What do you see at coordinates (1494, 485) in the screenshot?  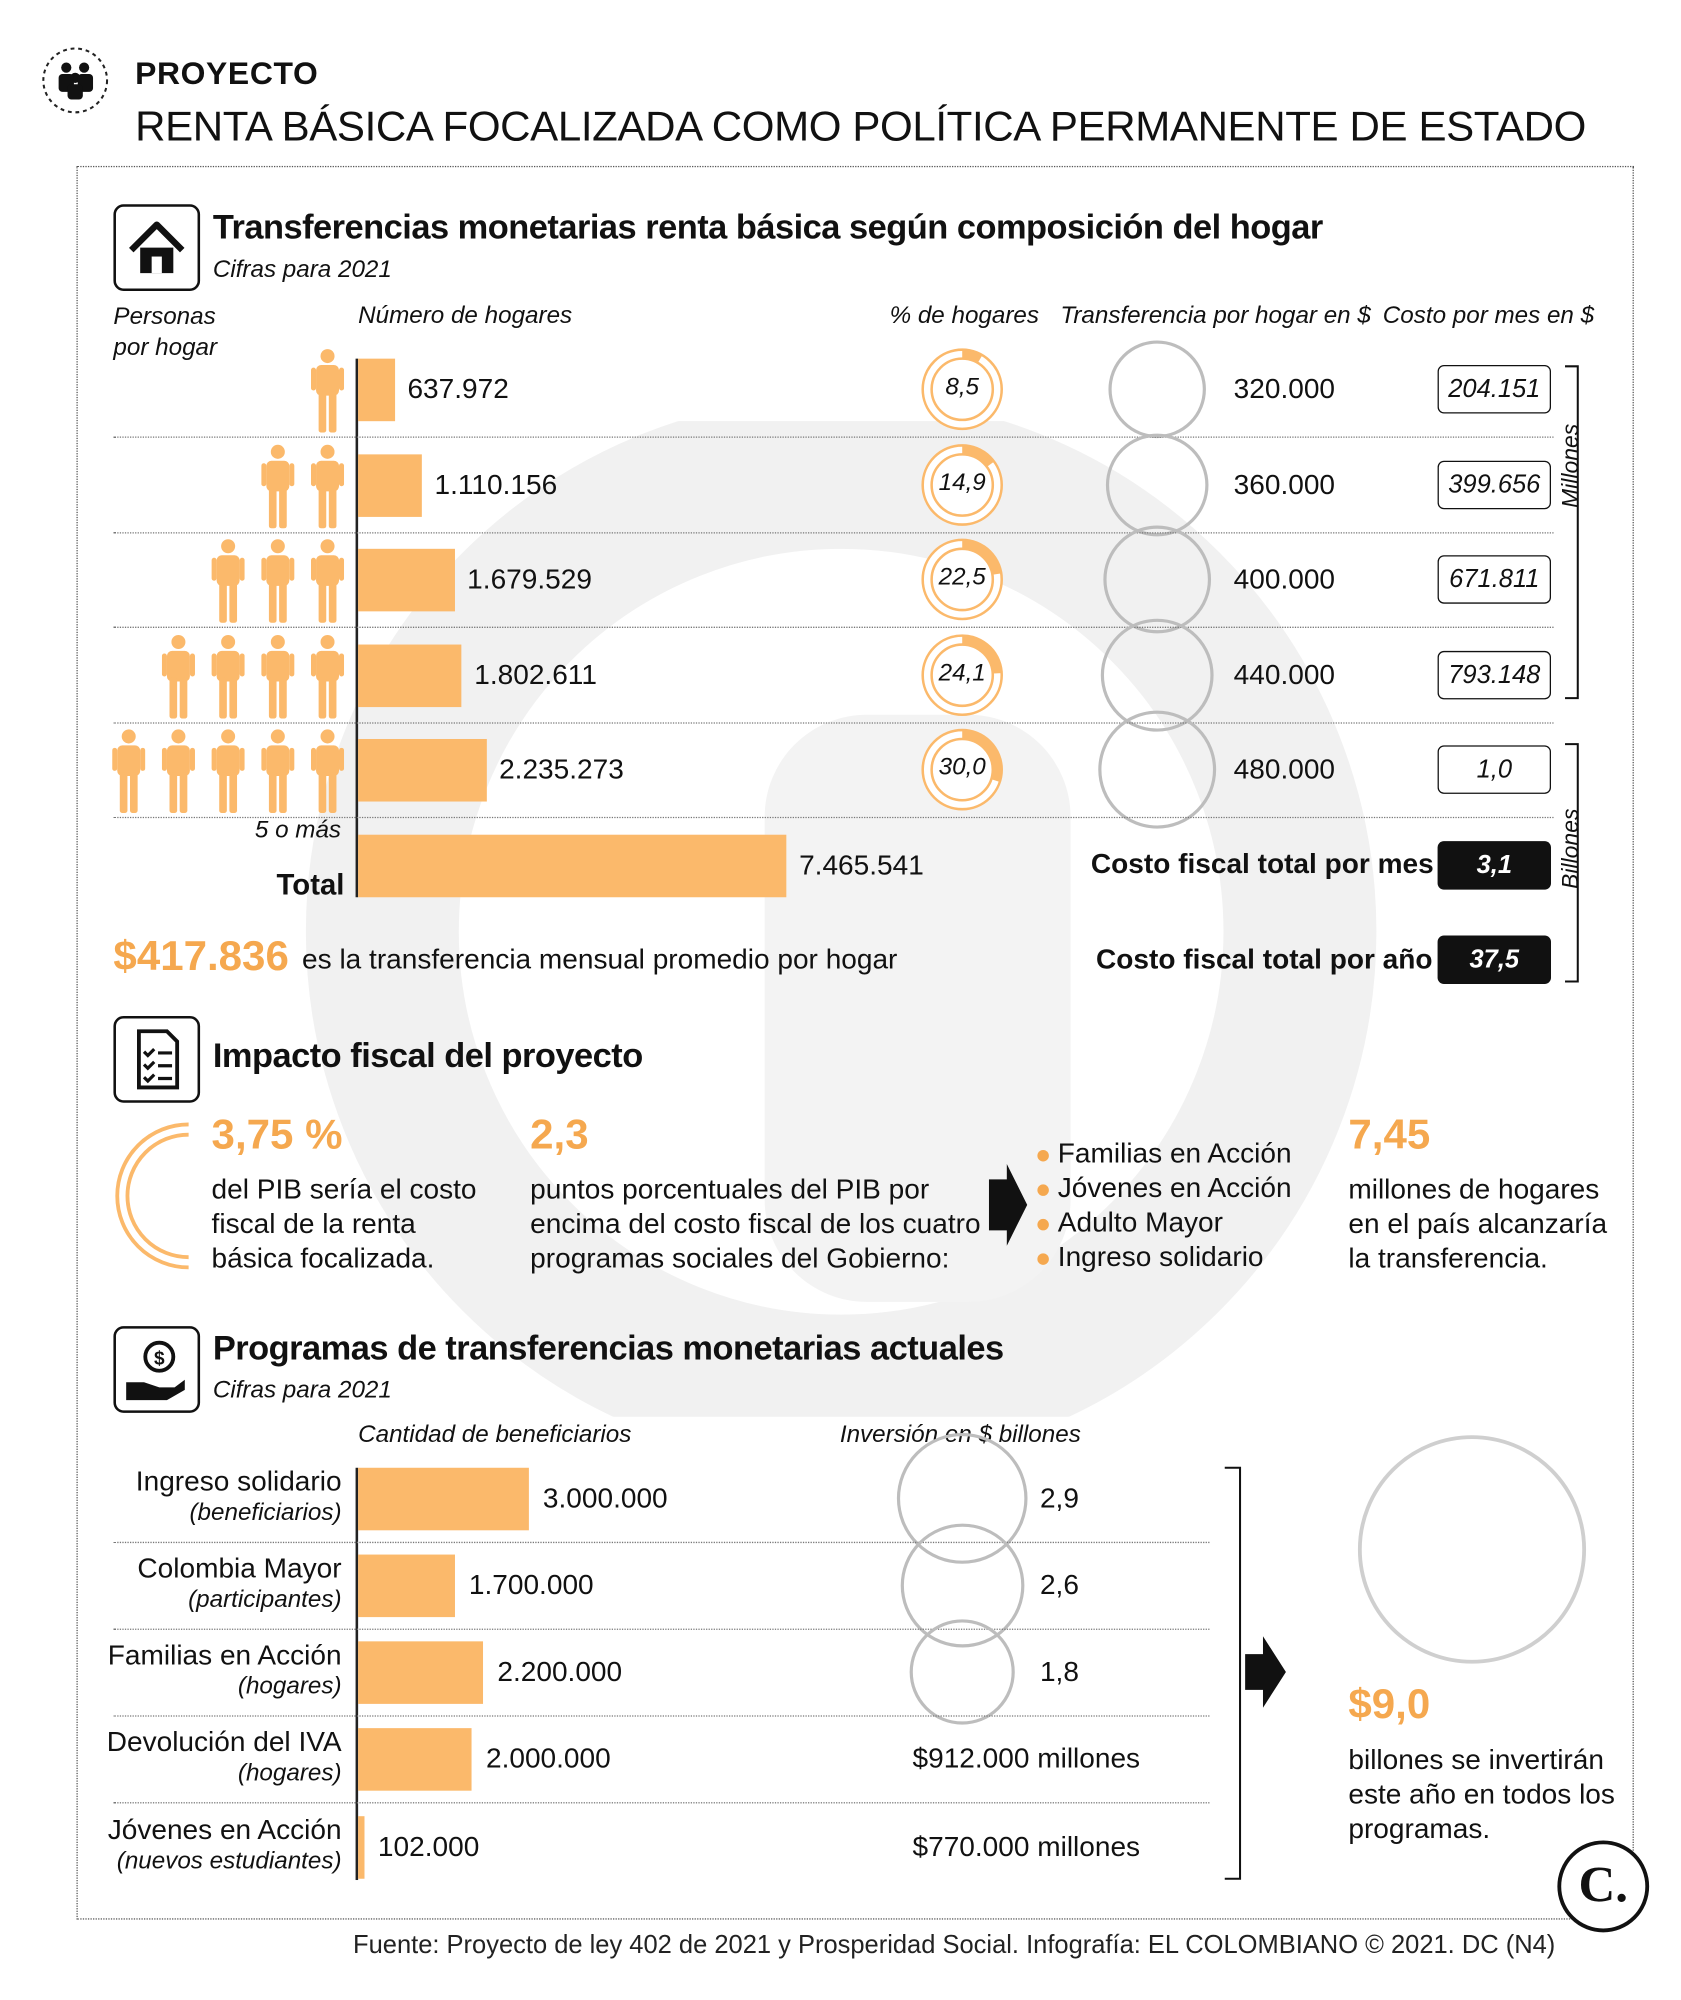 I see `monthly-cost-box: 399.656` at bounding box center [1494, 485].